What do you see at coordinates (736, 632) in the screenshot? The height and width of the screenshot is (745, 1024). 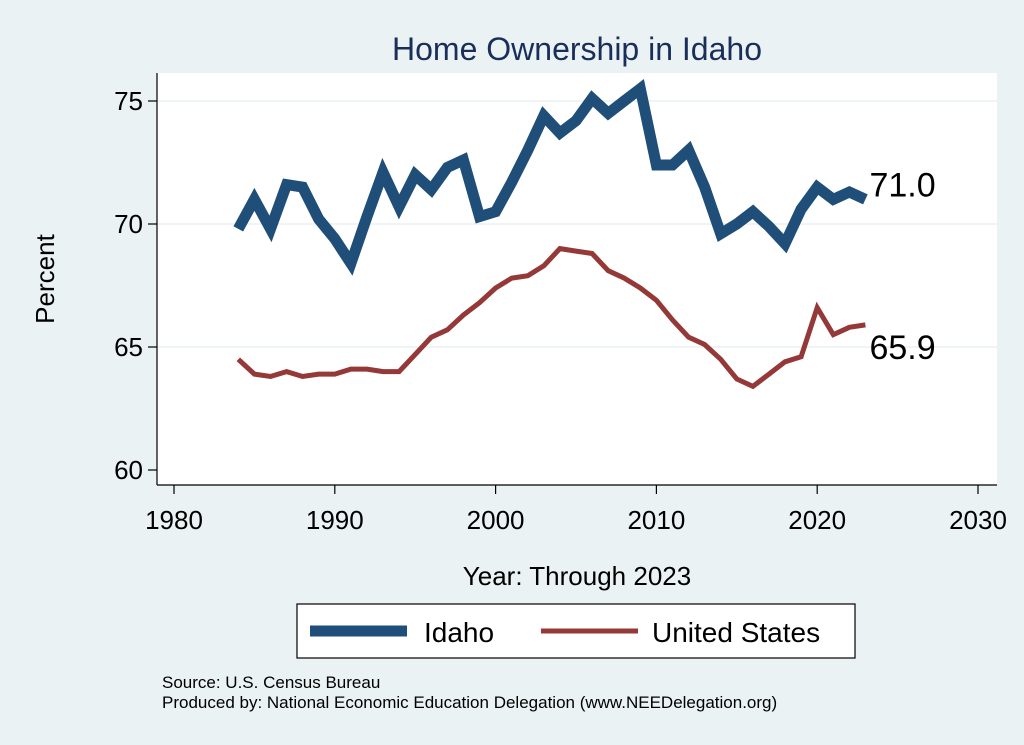 I see `legend-label-united-states: United States` at bounding box center [736, 632].